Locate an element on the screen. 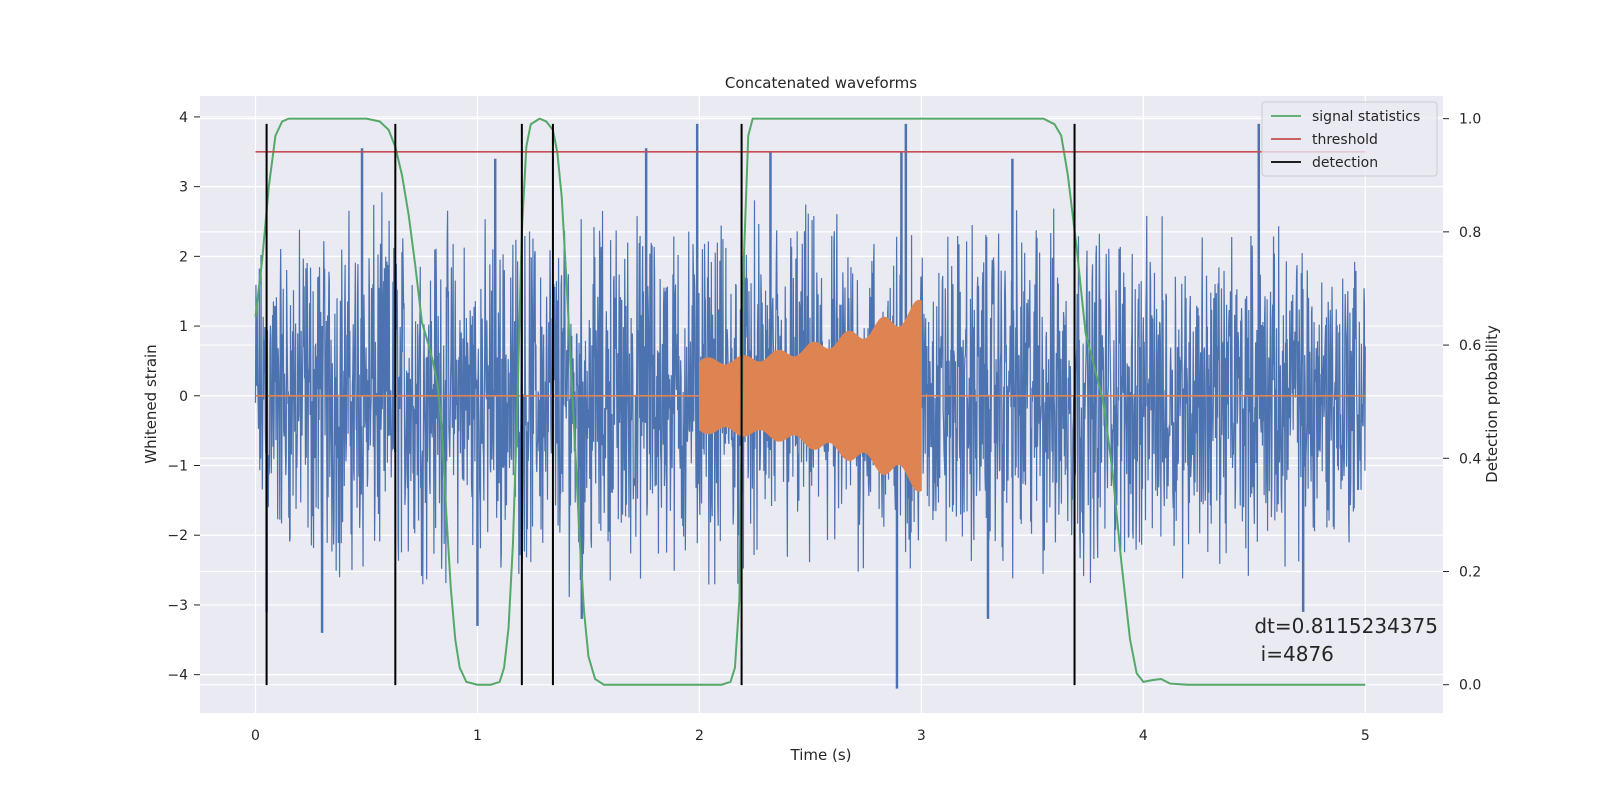 Image resolution: width=1600 pixels, height=800 pixels. legend-box is located at coordinates (1349, 139).